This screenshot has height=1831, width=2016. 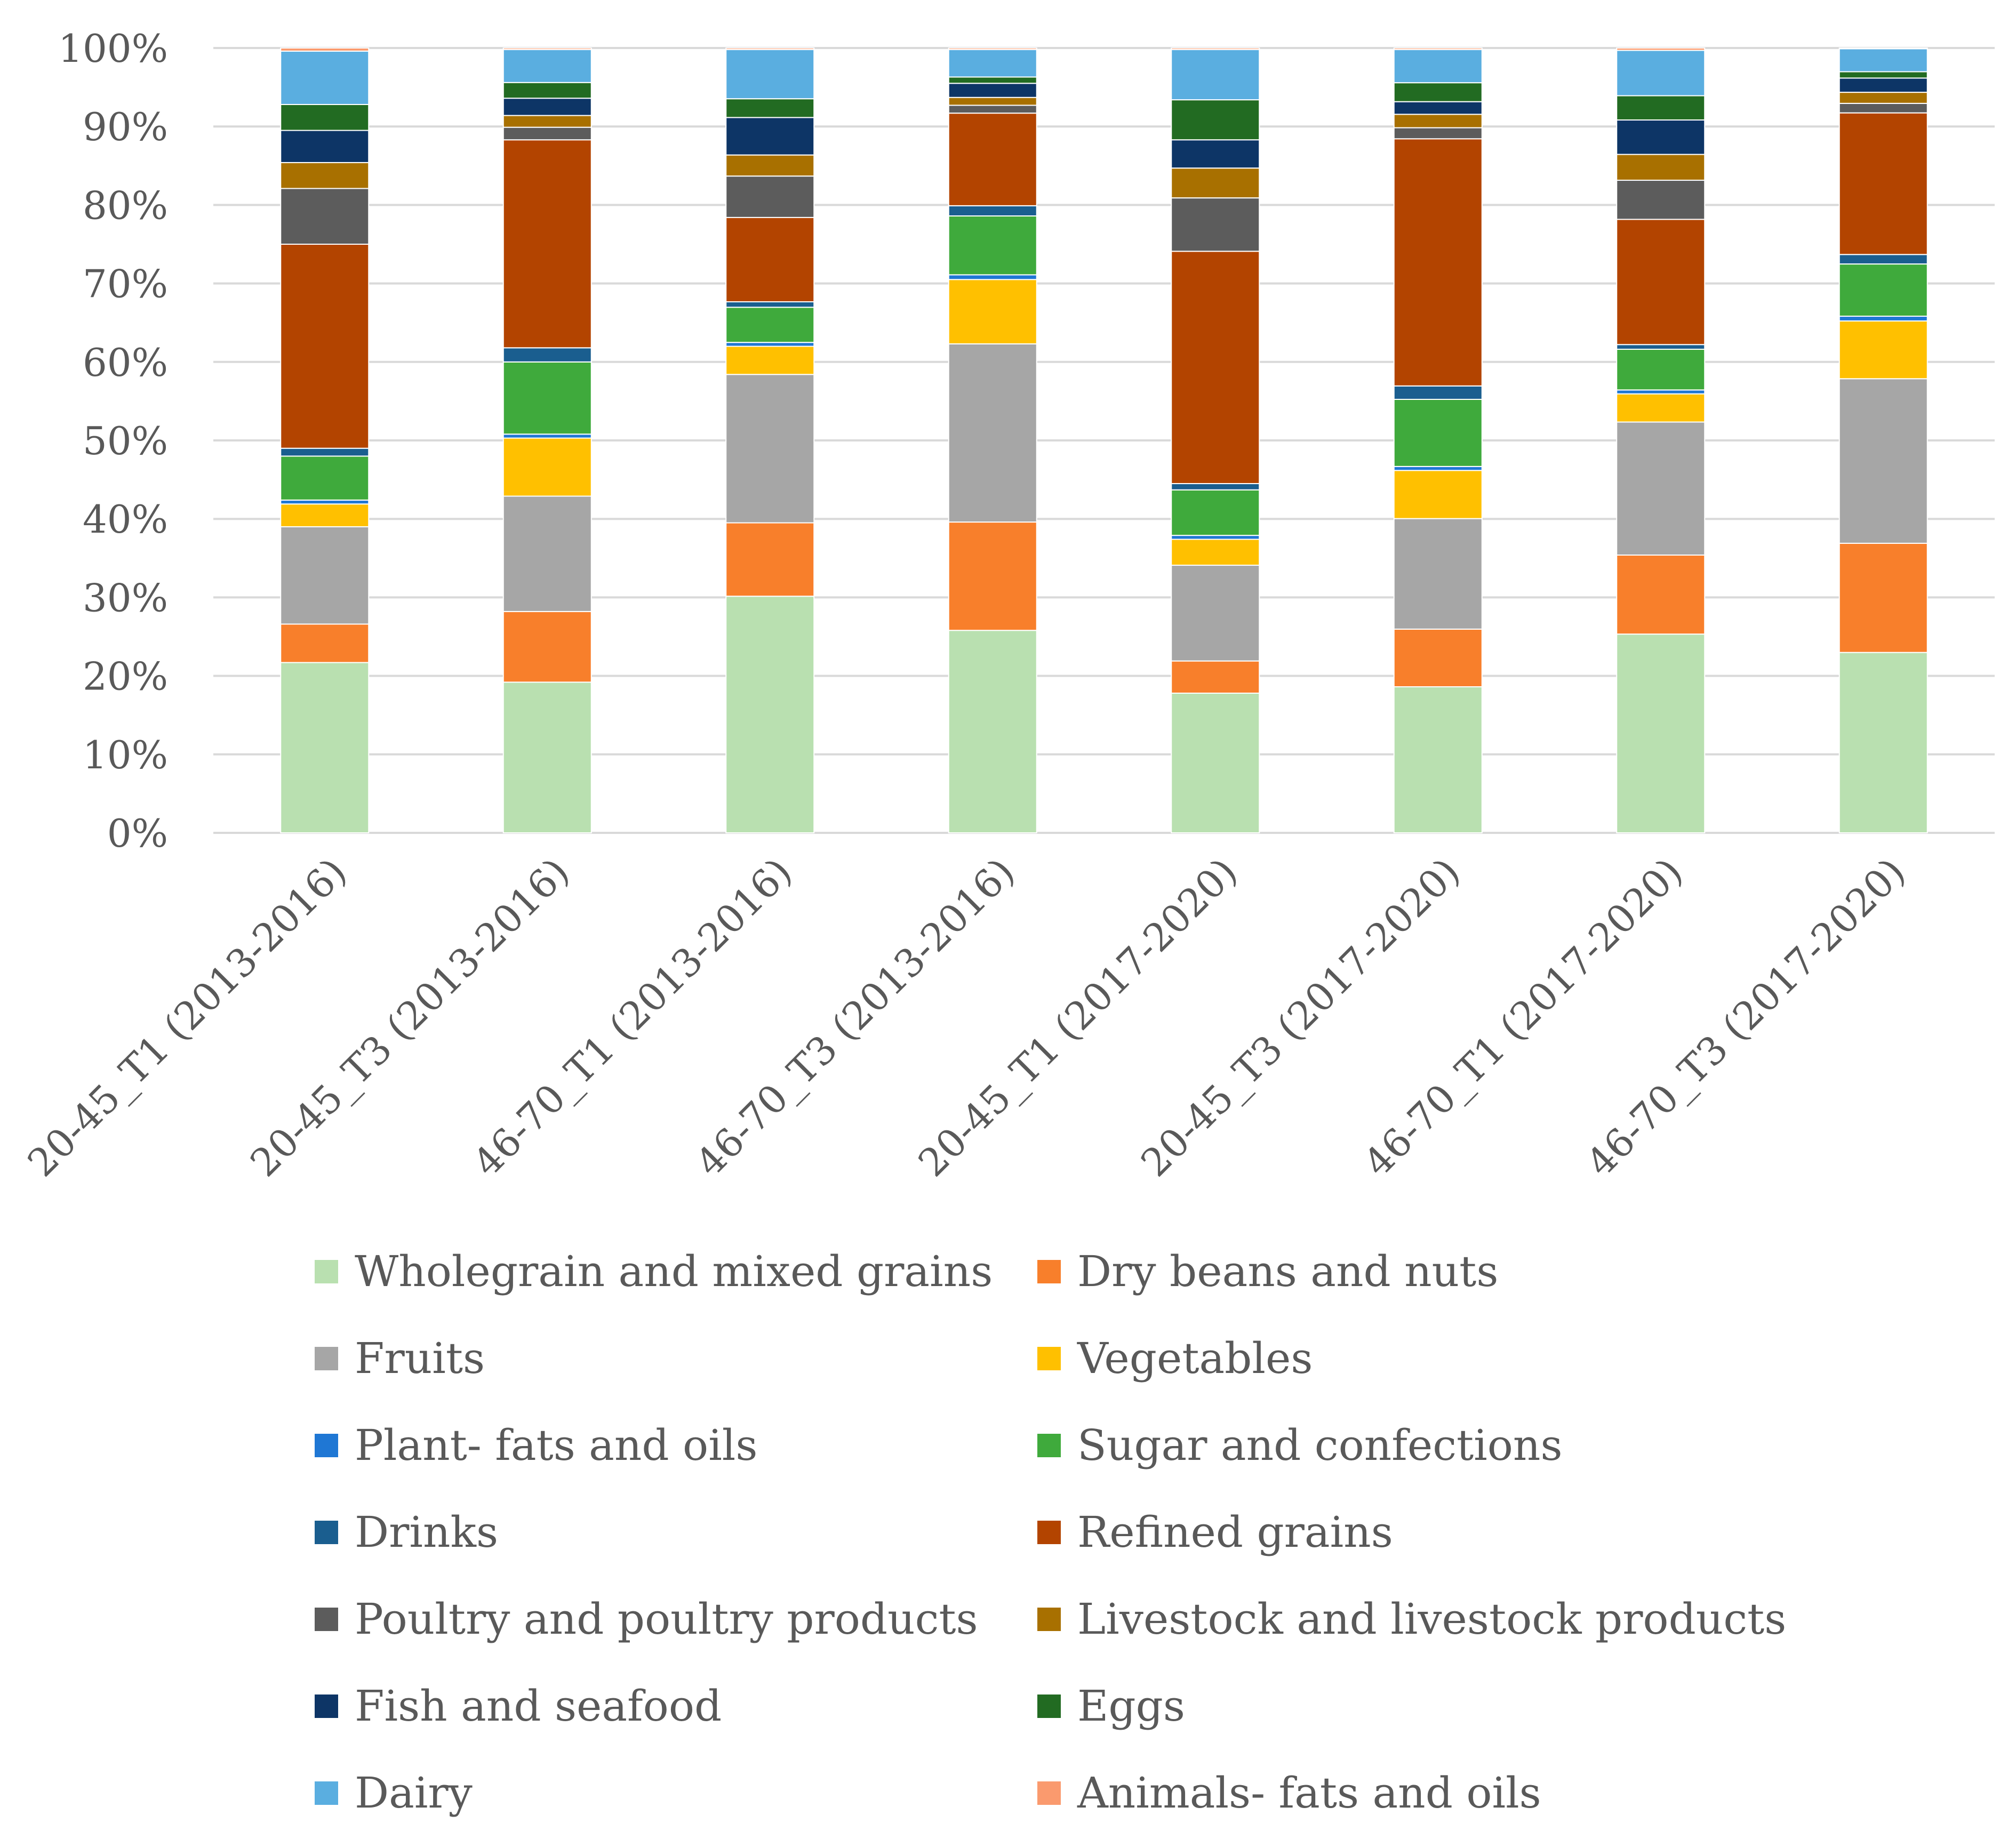 What do you see at coordinates (1289, 1793) in the screenshot?
I see `legend-item: Animals- fats and oils` at bounding box center [1289, 1793].